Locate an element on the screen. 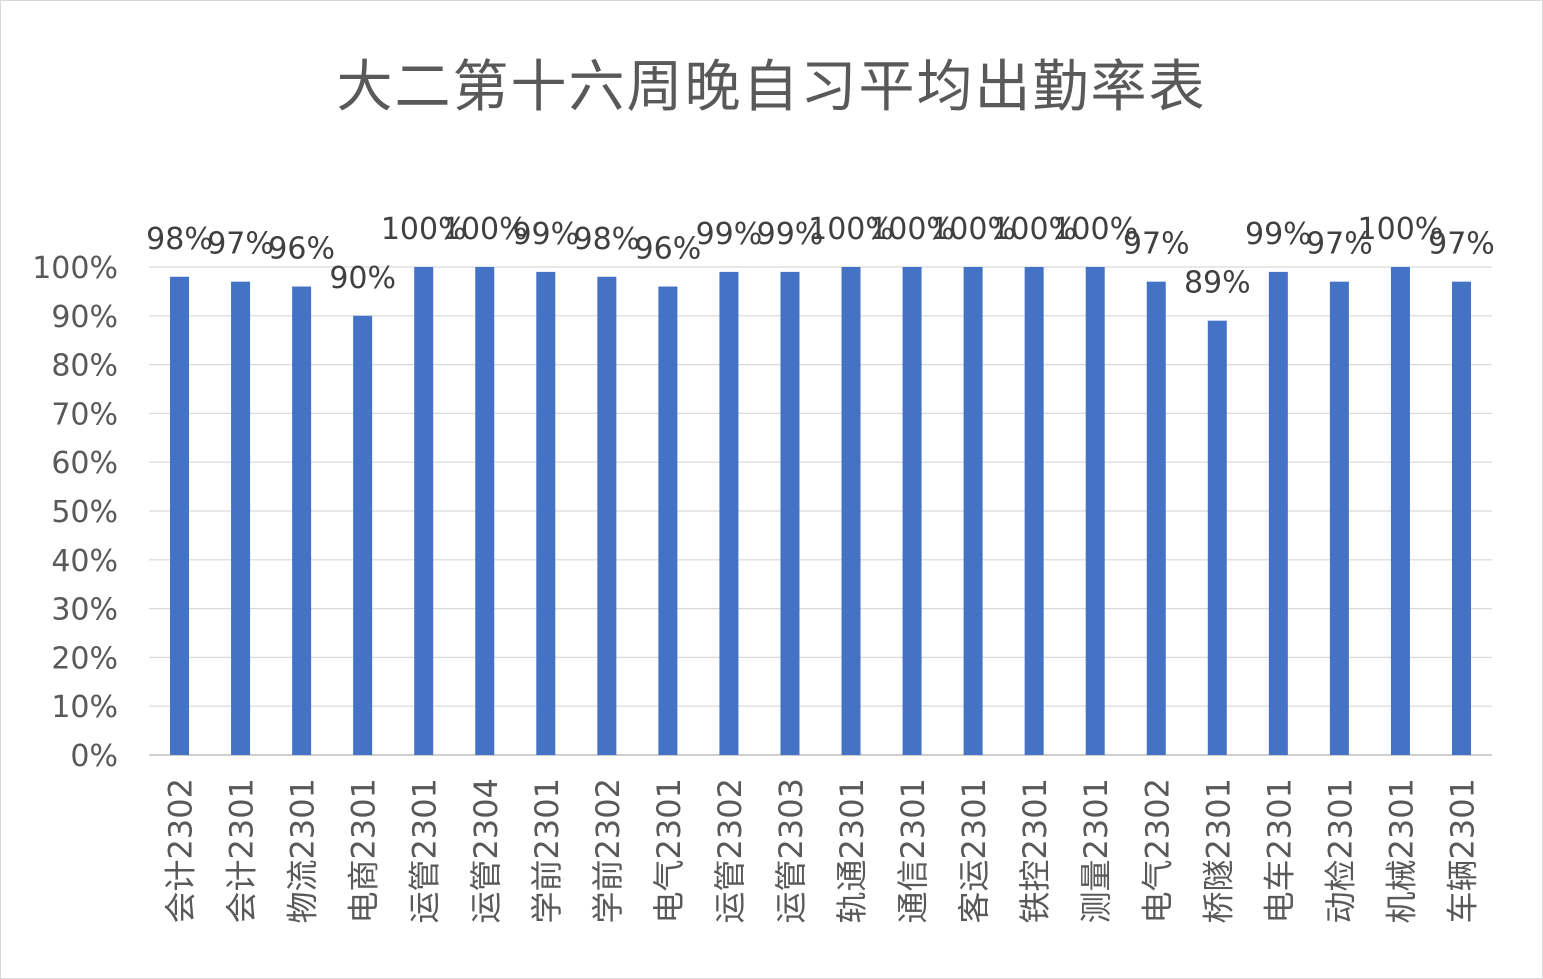 Image resolution: width=1543 pixels, height=979 pixels. y-tick-label: 70% is located at coordinates (84, 414).